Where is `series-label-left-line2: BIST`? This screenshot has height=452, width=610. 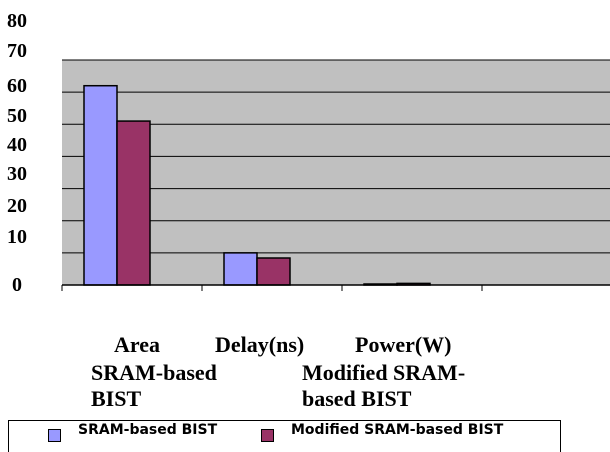 series-label-left-line2: BIST is located at coordinates (116, 398).